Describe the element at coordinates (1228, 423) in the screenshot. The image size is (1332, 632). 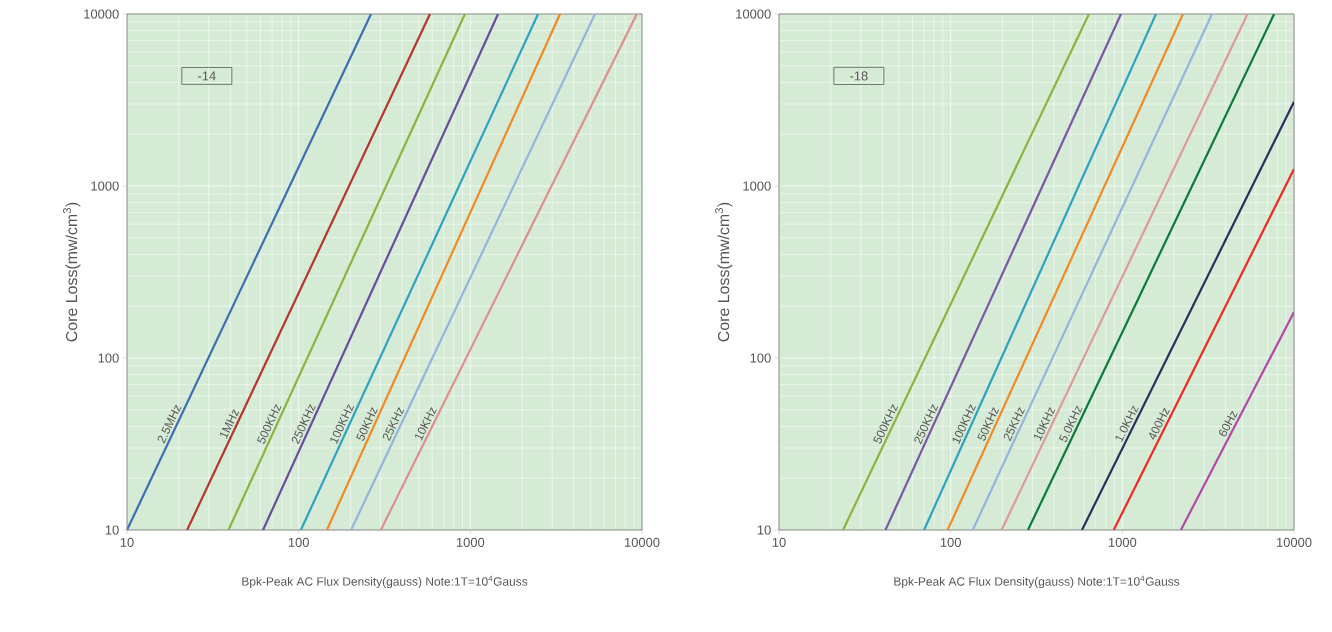
I see `text: 60Hz` at that location.